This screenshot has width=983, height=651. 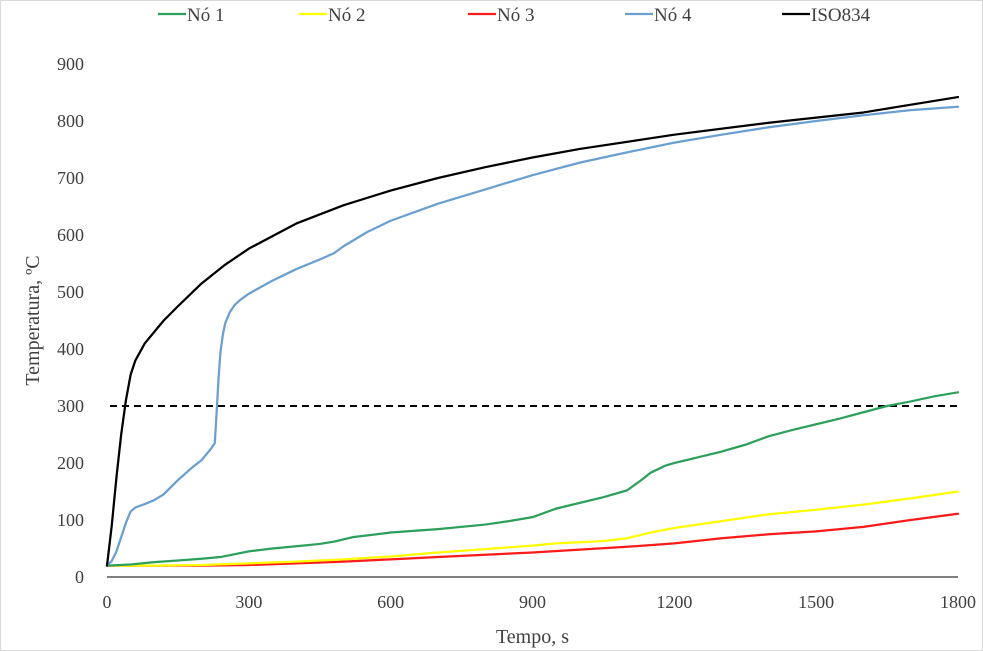 What do you see at coordinates (673, 15) in the screenshot?
I see `legend-label: Nó 4` at bounding box center [673, 15].